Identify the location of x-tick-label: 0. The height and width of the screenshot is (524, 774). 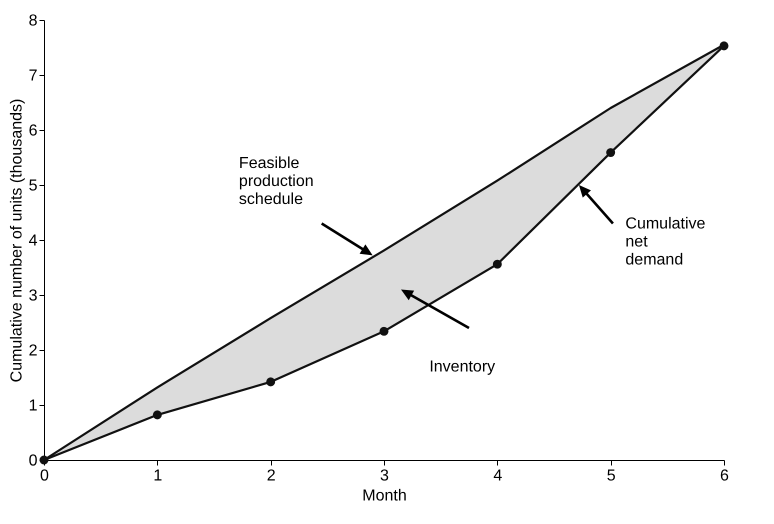
(45, 476).